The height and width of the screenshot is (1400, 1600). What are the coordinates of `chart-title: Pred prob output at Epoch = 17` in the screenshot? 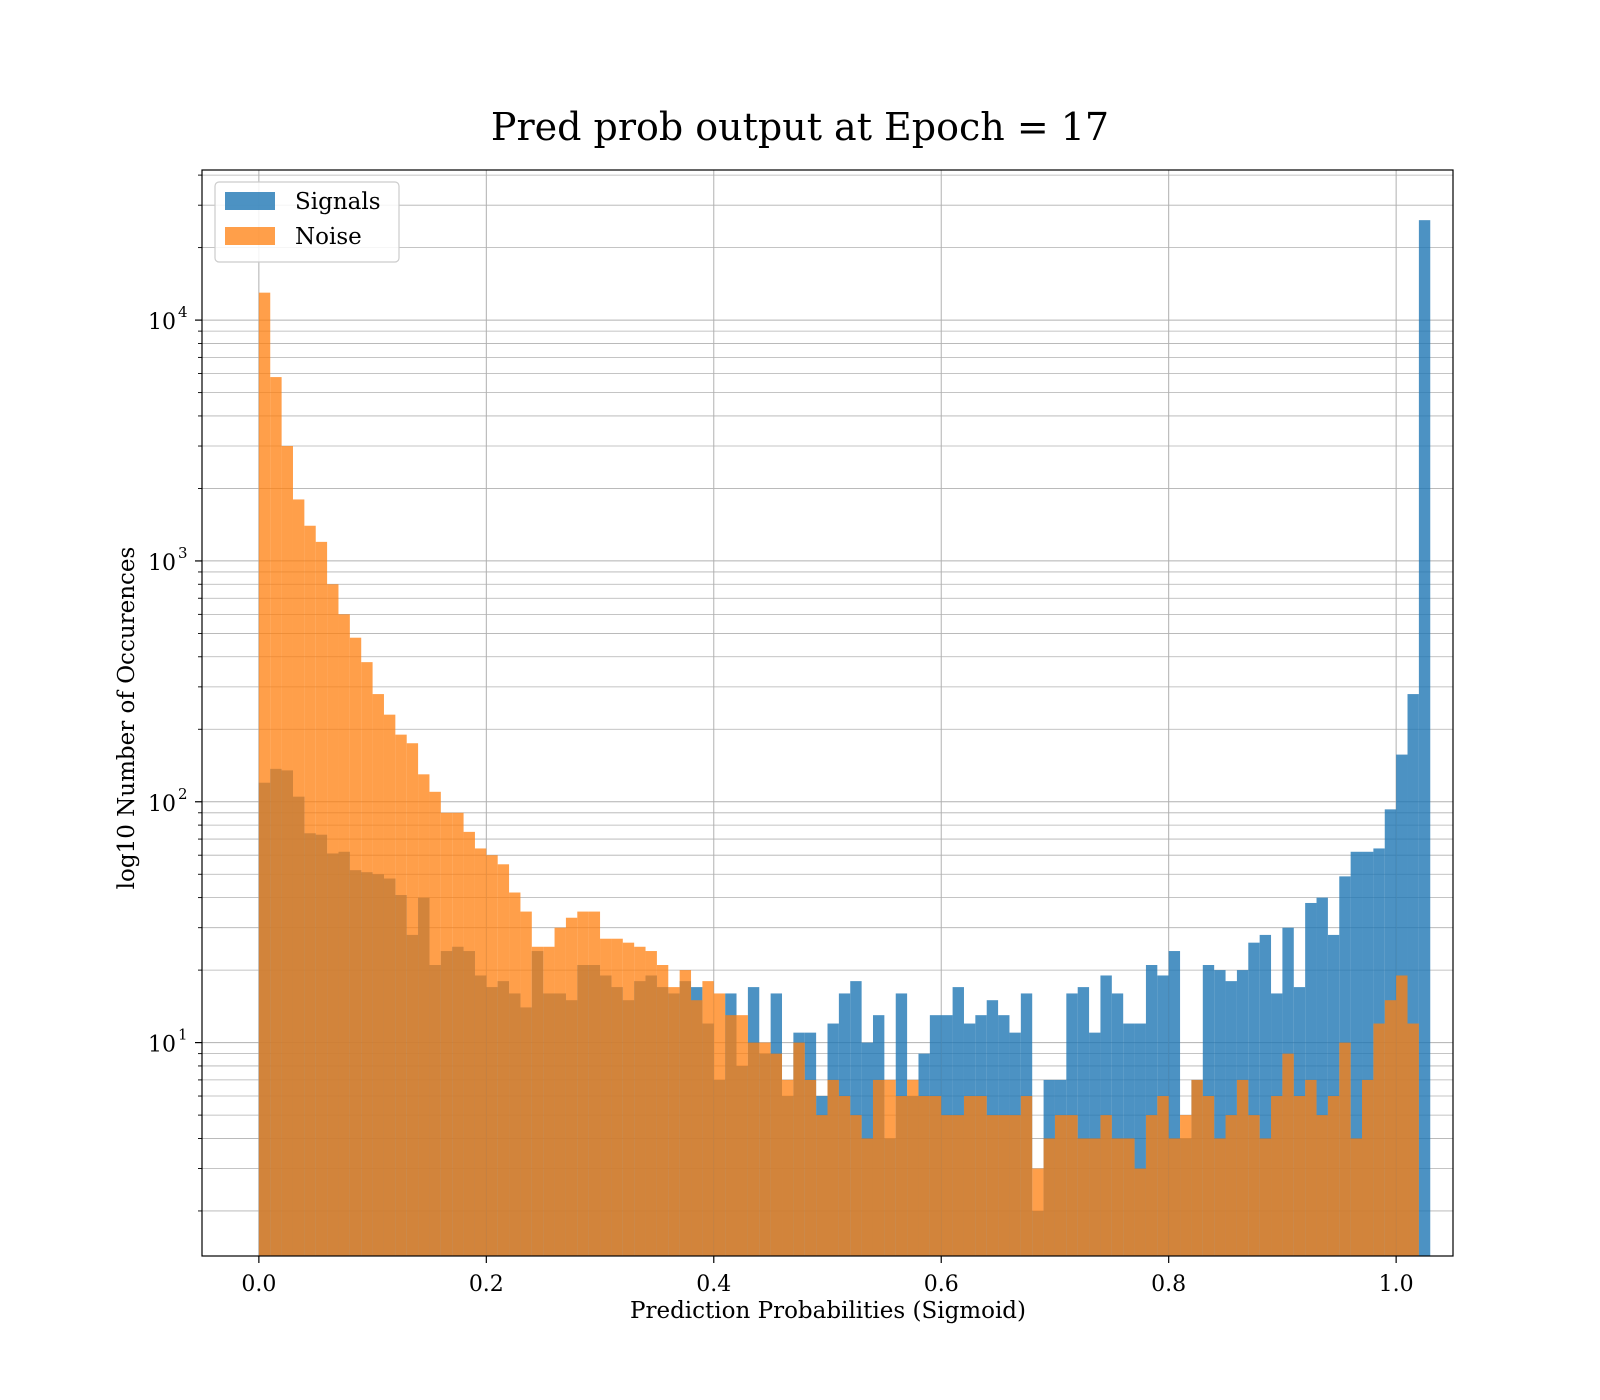 It's located at (800, 127).